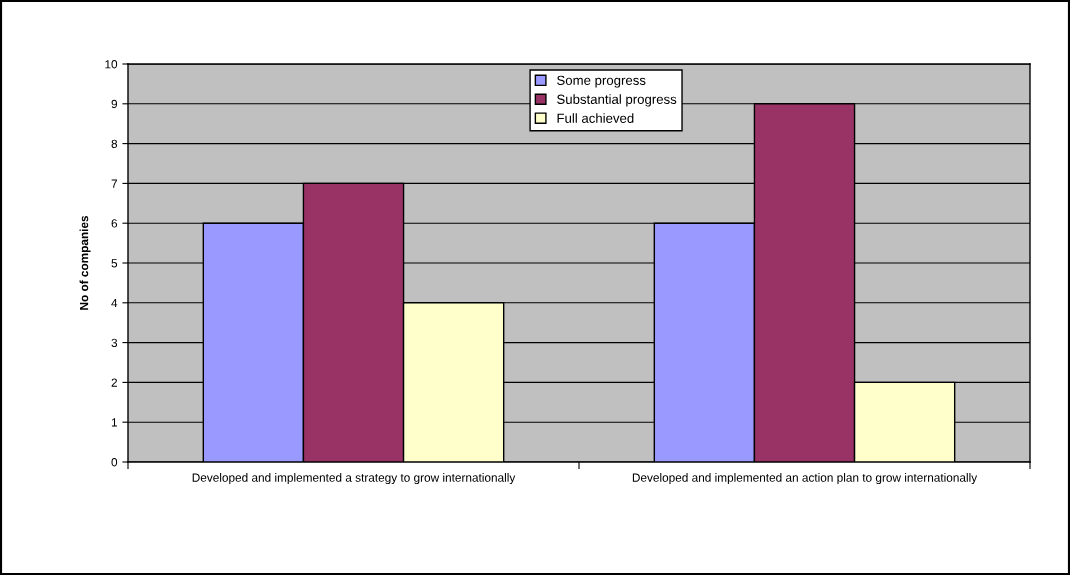  Describe the element at coordinates (114, 303) in the screenshot. I see `y-tick-label: 4` at that location.